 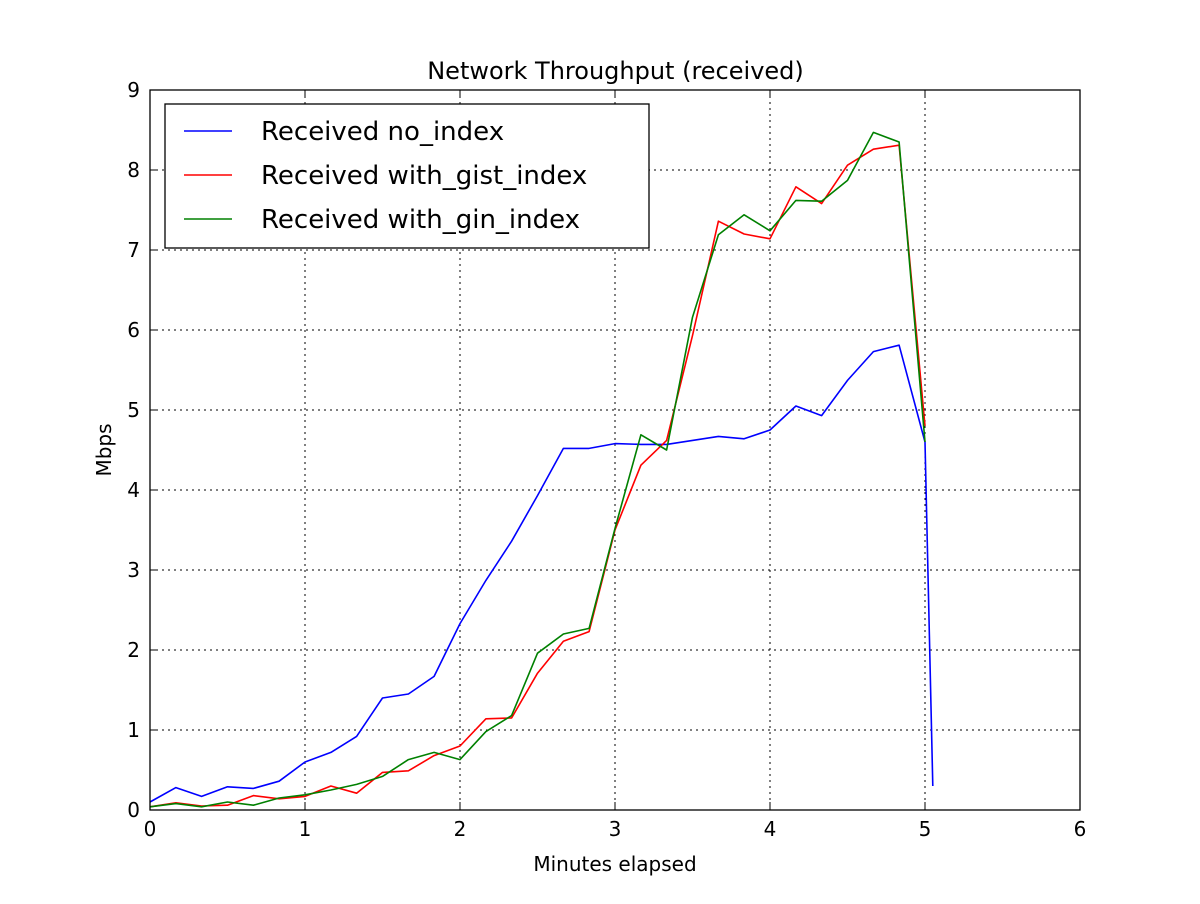 What do you see at coordinates (104, 449) in the screenshot?
I see `y-axis-label: Mbps` at bounding box center [104, 449].